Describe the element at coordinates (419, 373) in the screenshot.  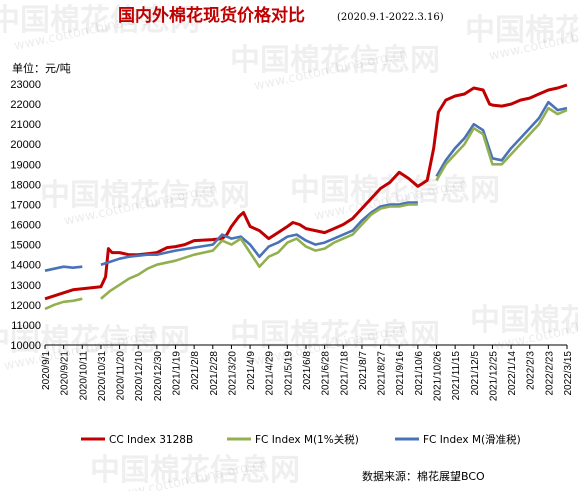
I see `x-tick-label: 2021/10/6` at that location.